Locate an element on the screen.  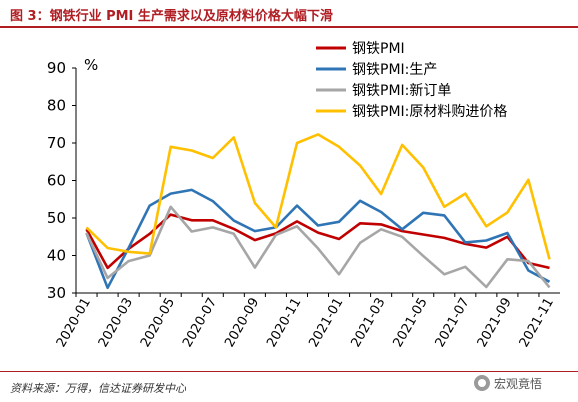
x-tick-label: 2021-09 is located at coordinates (495, 323).